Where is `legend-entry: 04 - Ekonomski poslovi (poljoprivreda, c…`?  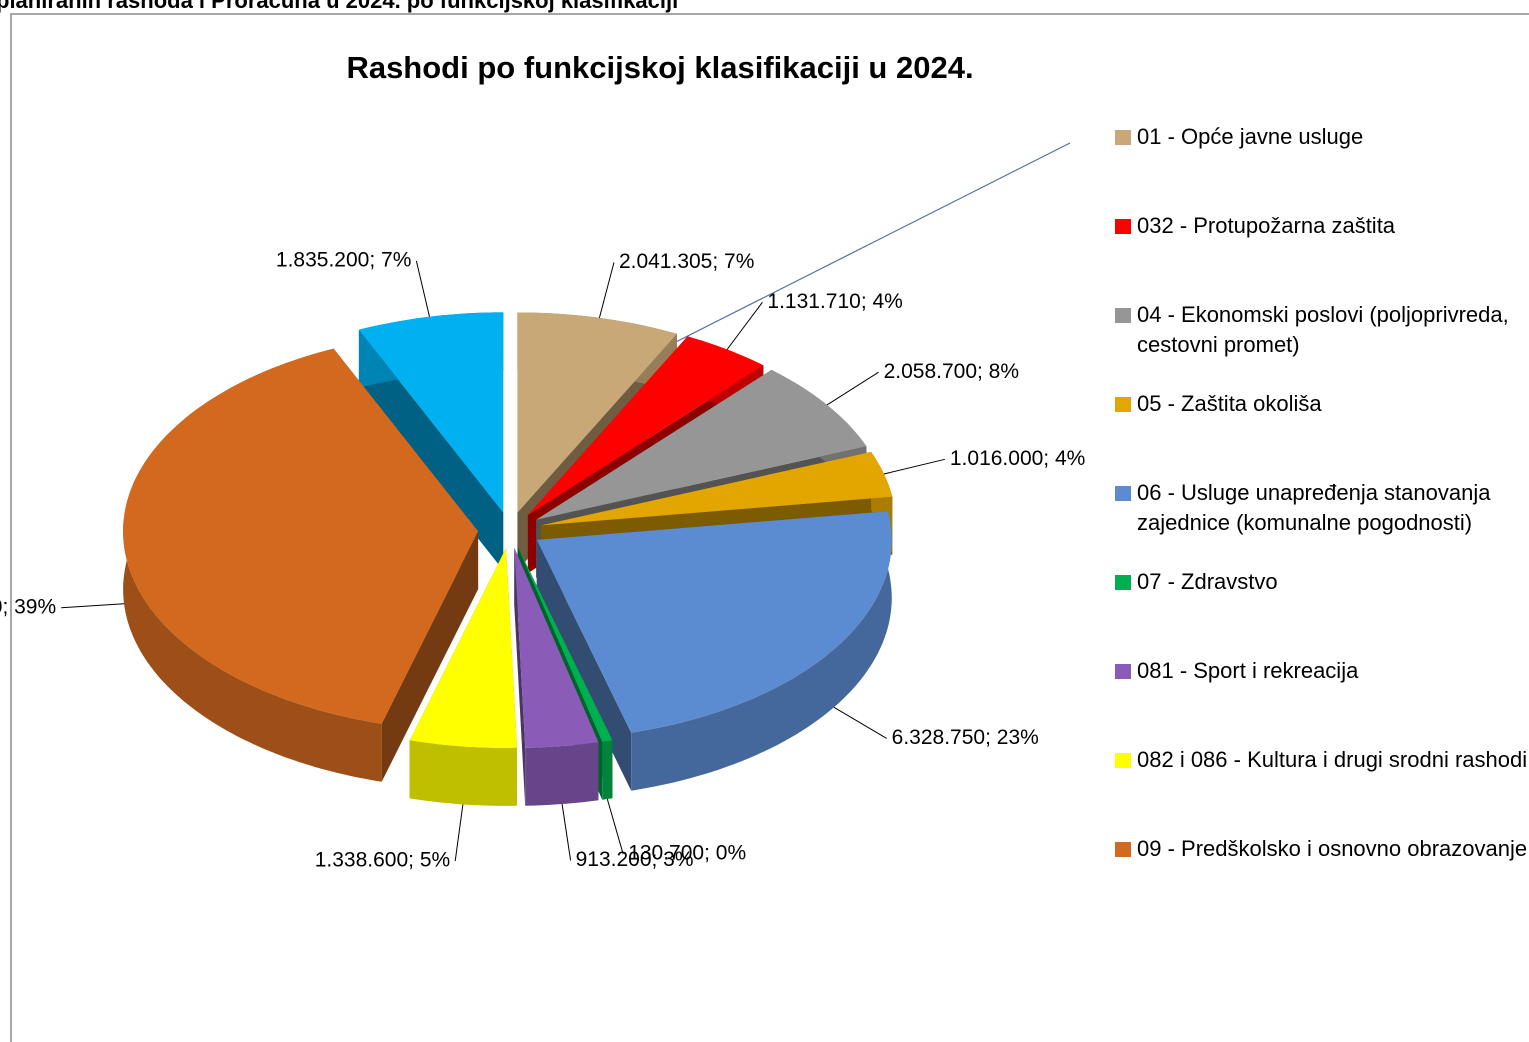
legend-entry: 04 - Ekonomski poslovi (poljoprivreda, c… is located at coordinates (1322, 330).